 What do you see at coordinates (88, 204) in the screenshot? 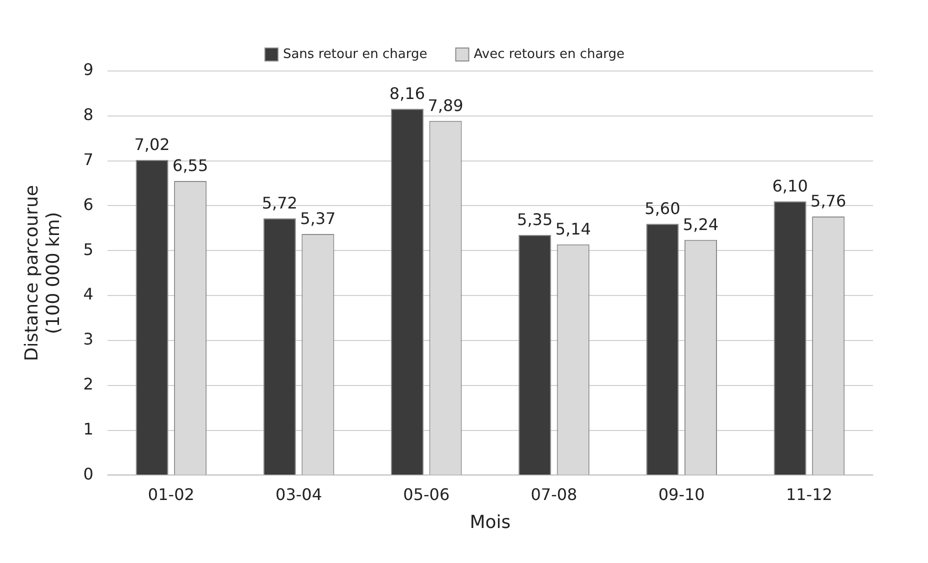
I see `y-tick-label: 6` at bounding box center [88, 204].